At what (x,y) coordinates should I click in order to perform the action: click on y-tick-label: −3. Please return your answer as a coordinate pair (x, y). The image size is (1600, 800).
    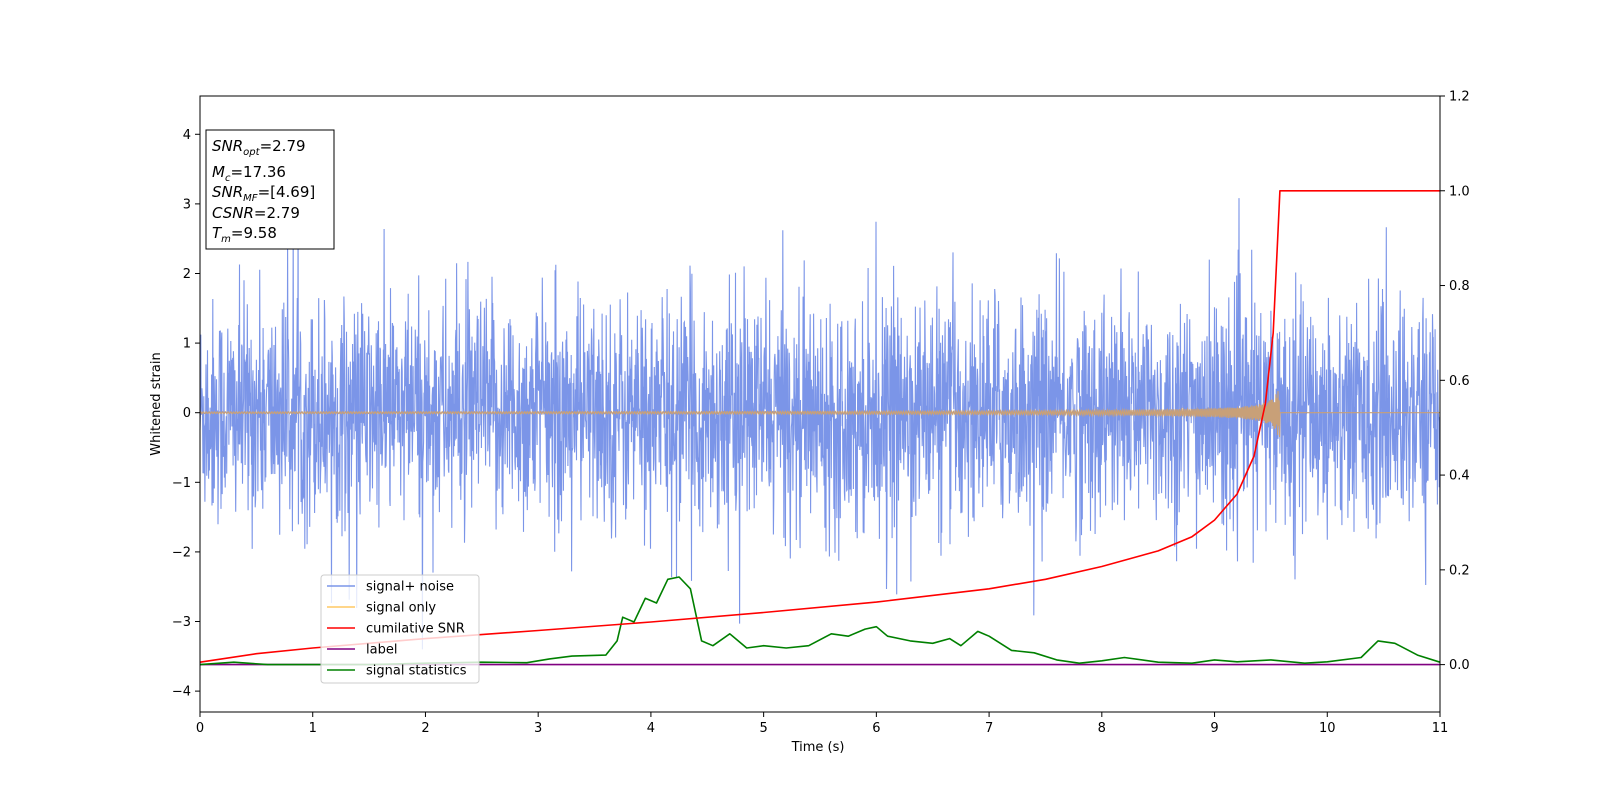
    Looking at the image, I should click on (181, 622).